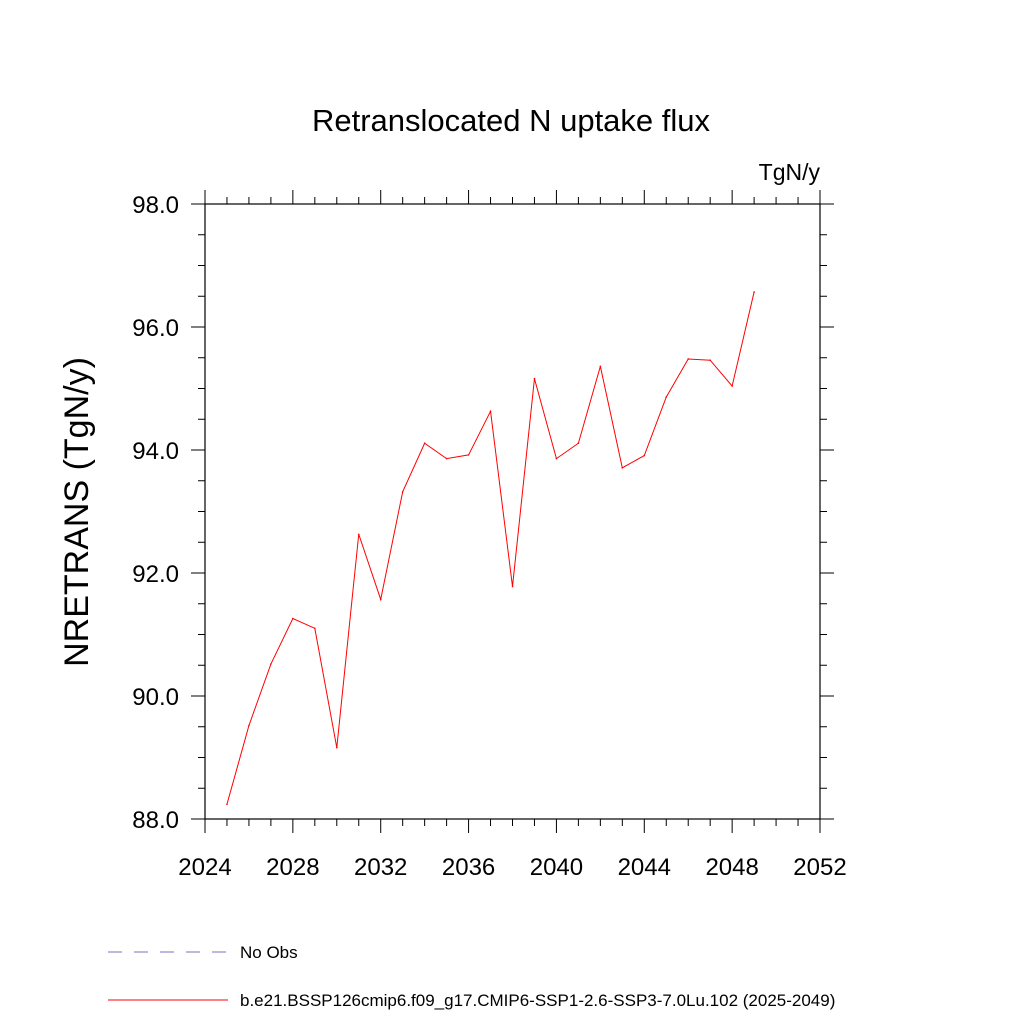 Image resolution: width=1024 pixels, height=1024 pixels. Describe the element at coordinates (380, 867) in the screenshot. I see `x-tick-label: 2032` at that location.